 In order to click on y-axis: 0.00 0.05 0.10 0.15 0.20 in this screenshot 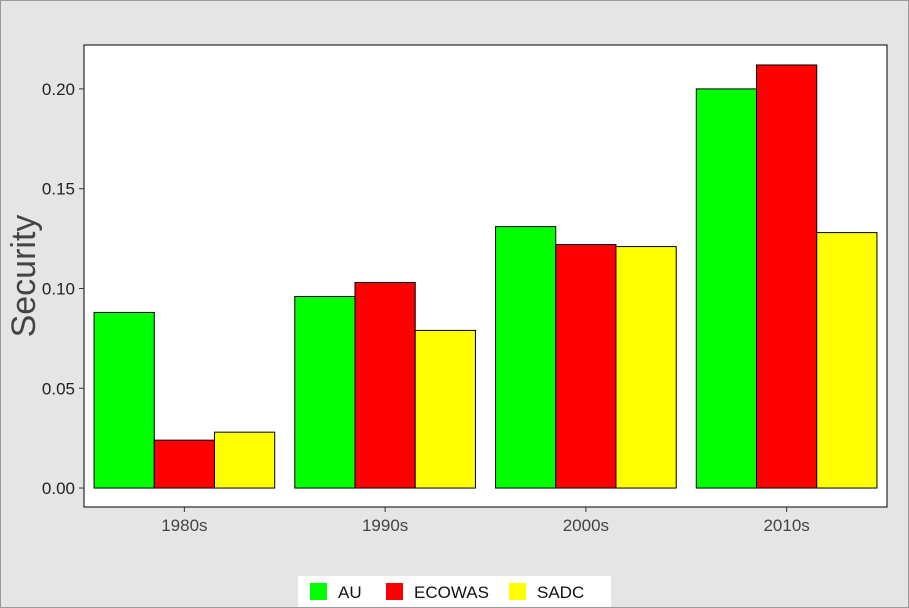, I will do `click(63, 289)`.